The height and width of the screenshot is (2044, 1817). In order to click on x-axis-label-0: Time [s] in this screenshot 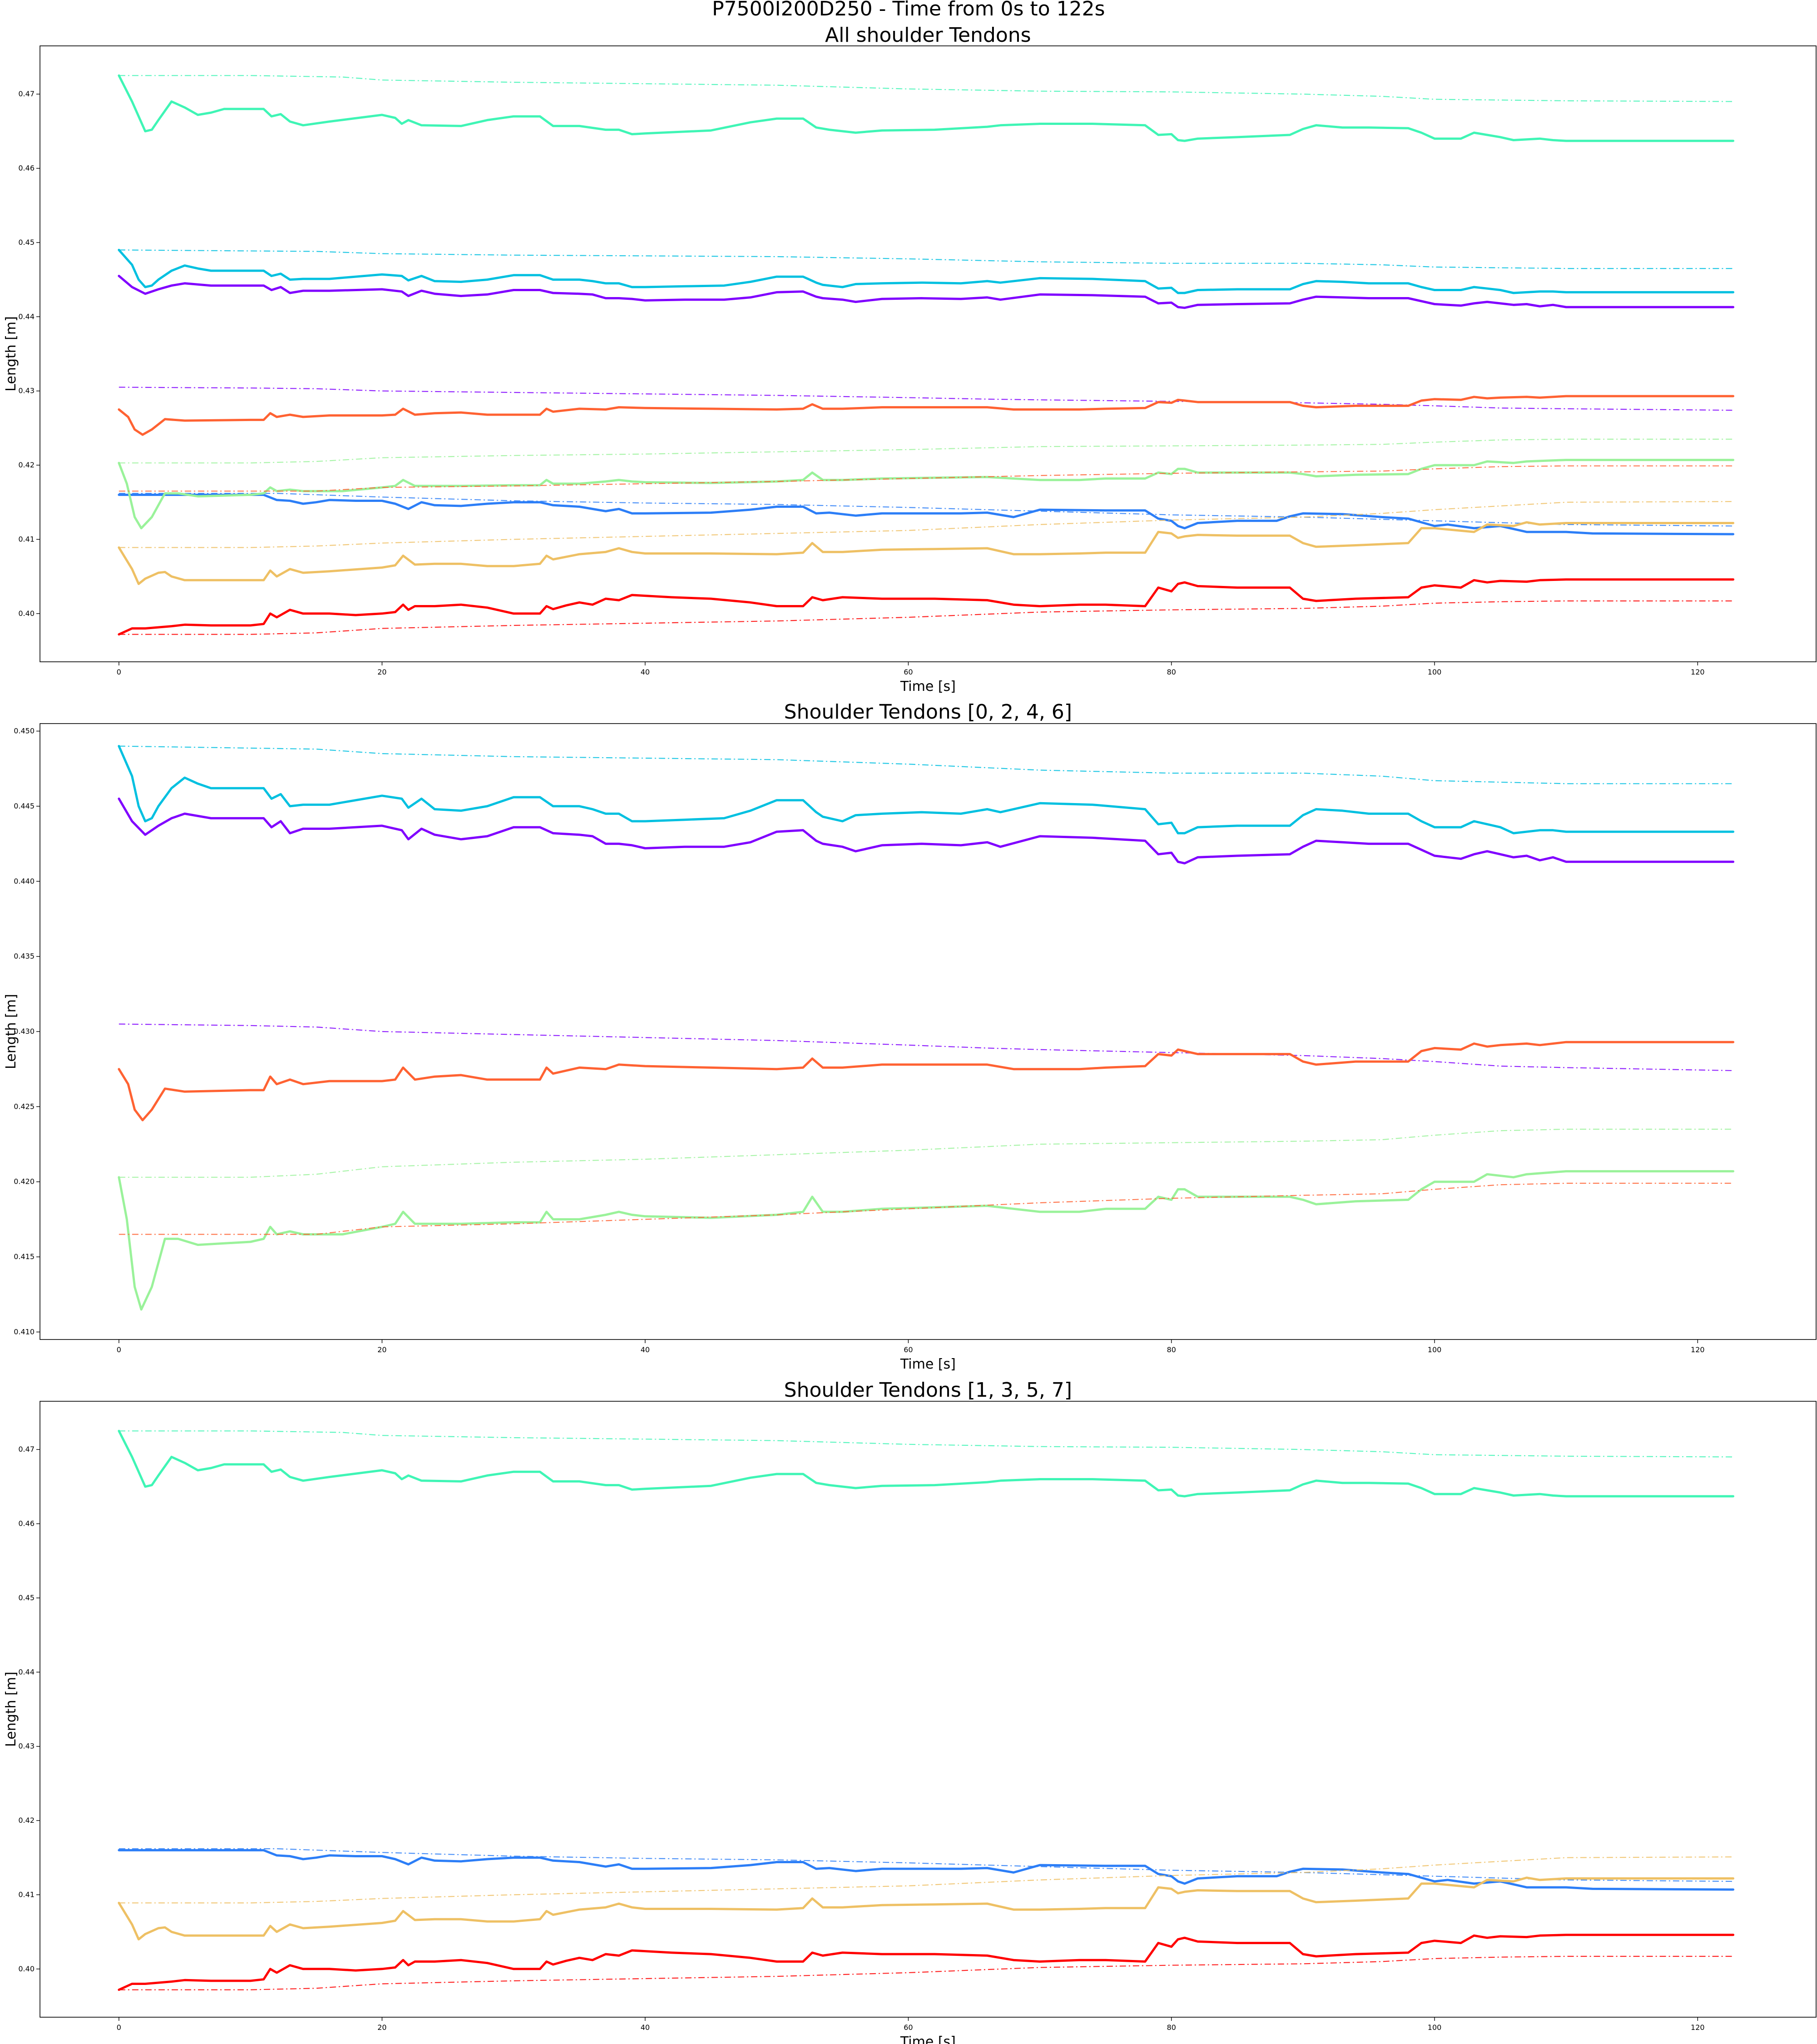, I will do `click(928, 687)`.